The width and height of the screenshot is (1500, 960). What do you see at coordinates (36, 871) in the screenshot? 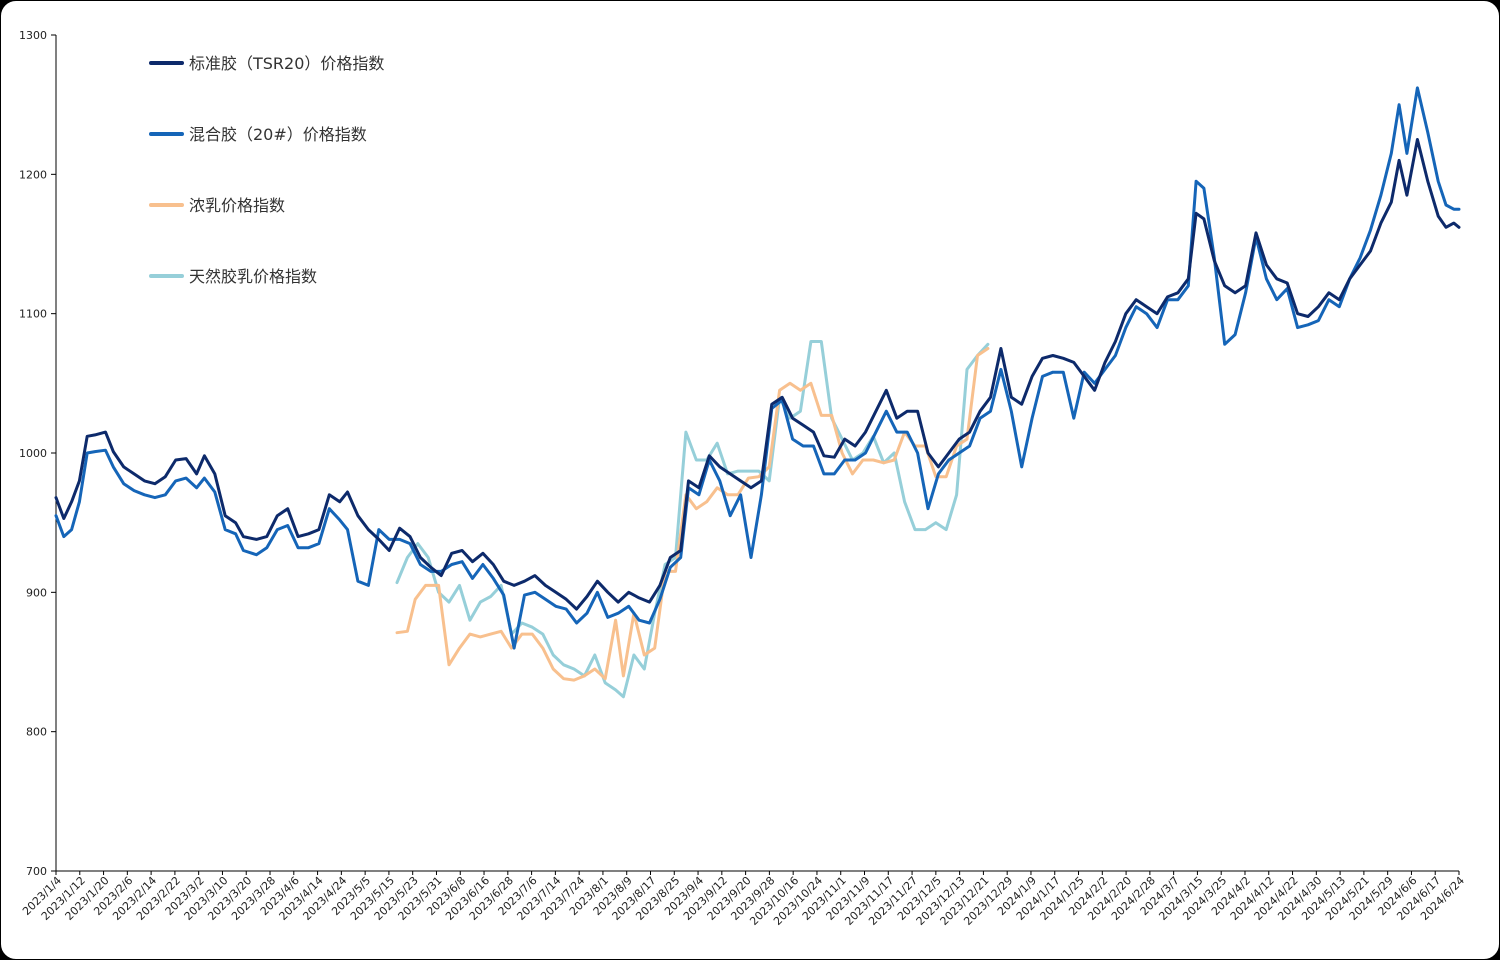
I see `y-tick-label: 700` at bounding box center [36, 871].